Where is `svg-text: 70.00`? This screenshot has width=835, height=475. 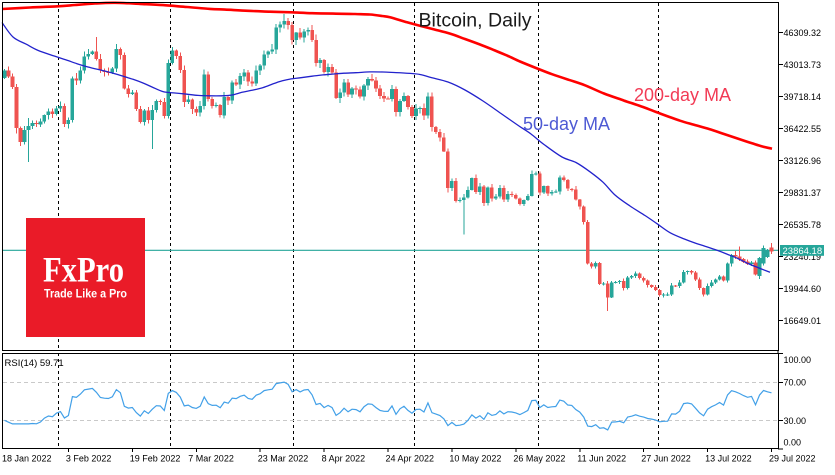
svg-text: 70.00 is located at coordinates (795, 383).